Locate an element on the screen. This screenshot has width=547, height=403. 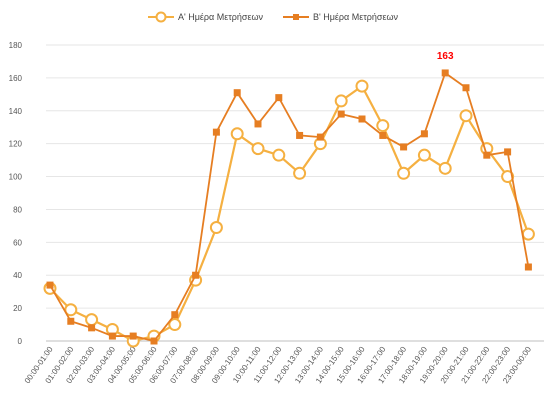
legend-item: Α' Ημέρα Μετρήσεων is located at coordinates (206, 17).